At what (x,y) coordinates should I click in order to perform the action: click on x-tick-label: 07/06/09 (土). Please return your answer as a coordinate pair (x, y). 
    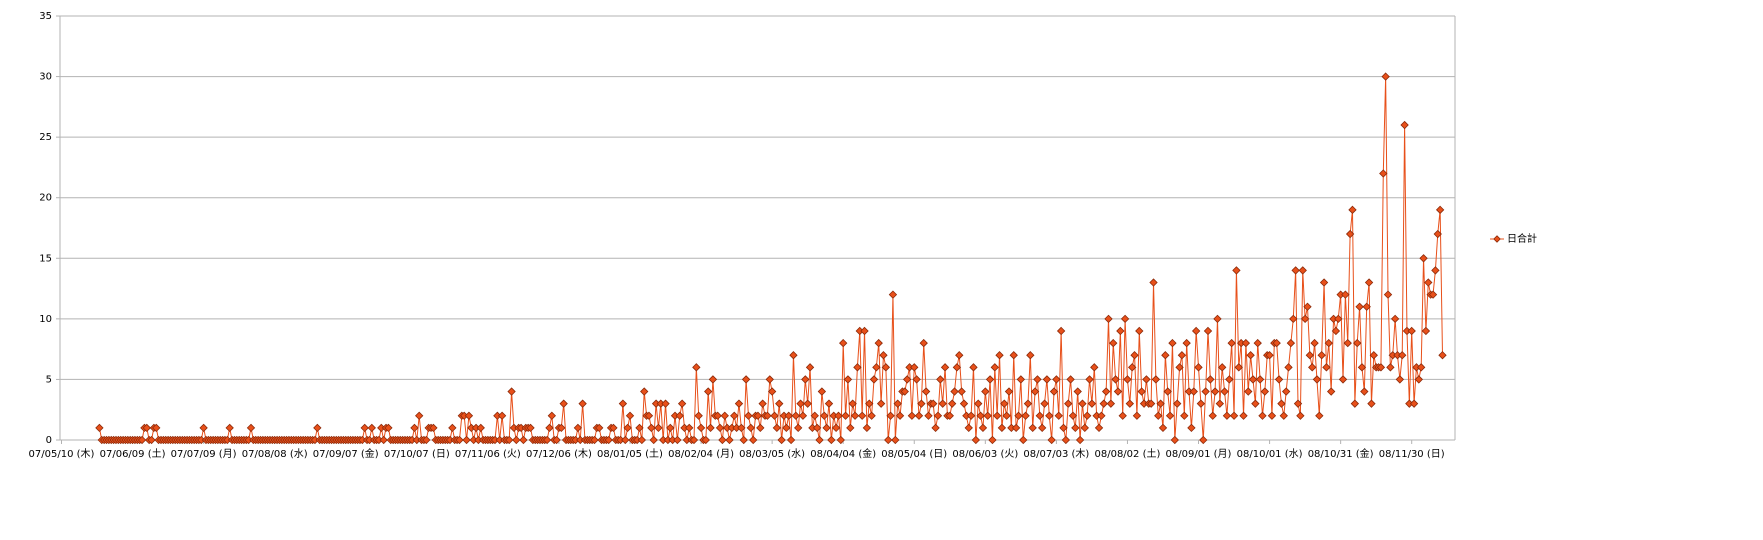
    Looking at the image, I should click on (133, 453).